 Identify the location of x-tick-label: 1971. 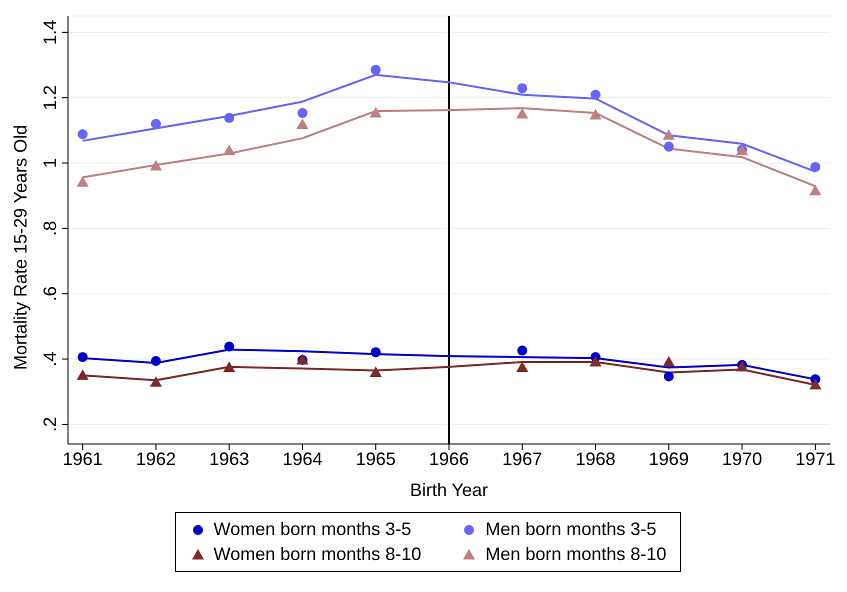
(815, 458).